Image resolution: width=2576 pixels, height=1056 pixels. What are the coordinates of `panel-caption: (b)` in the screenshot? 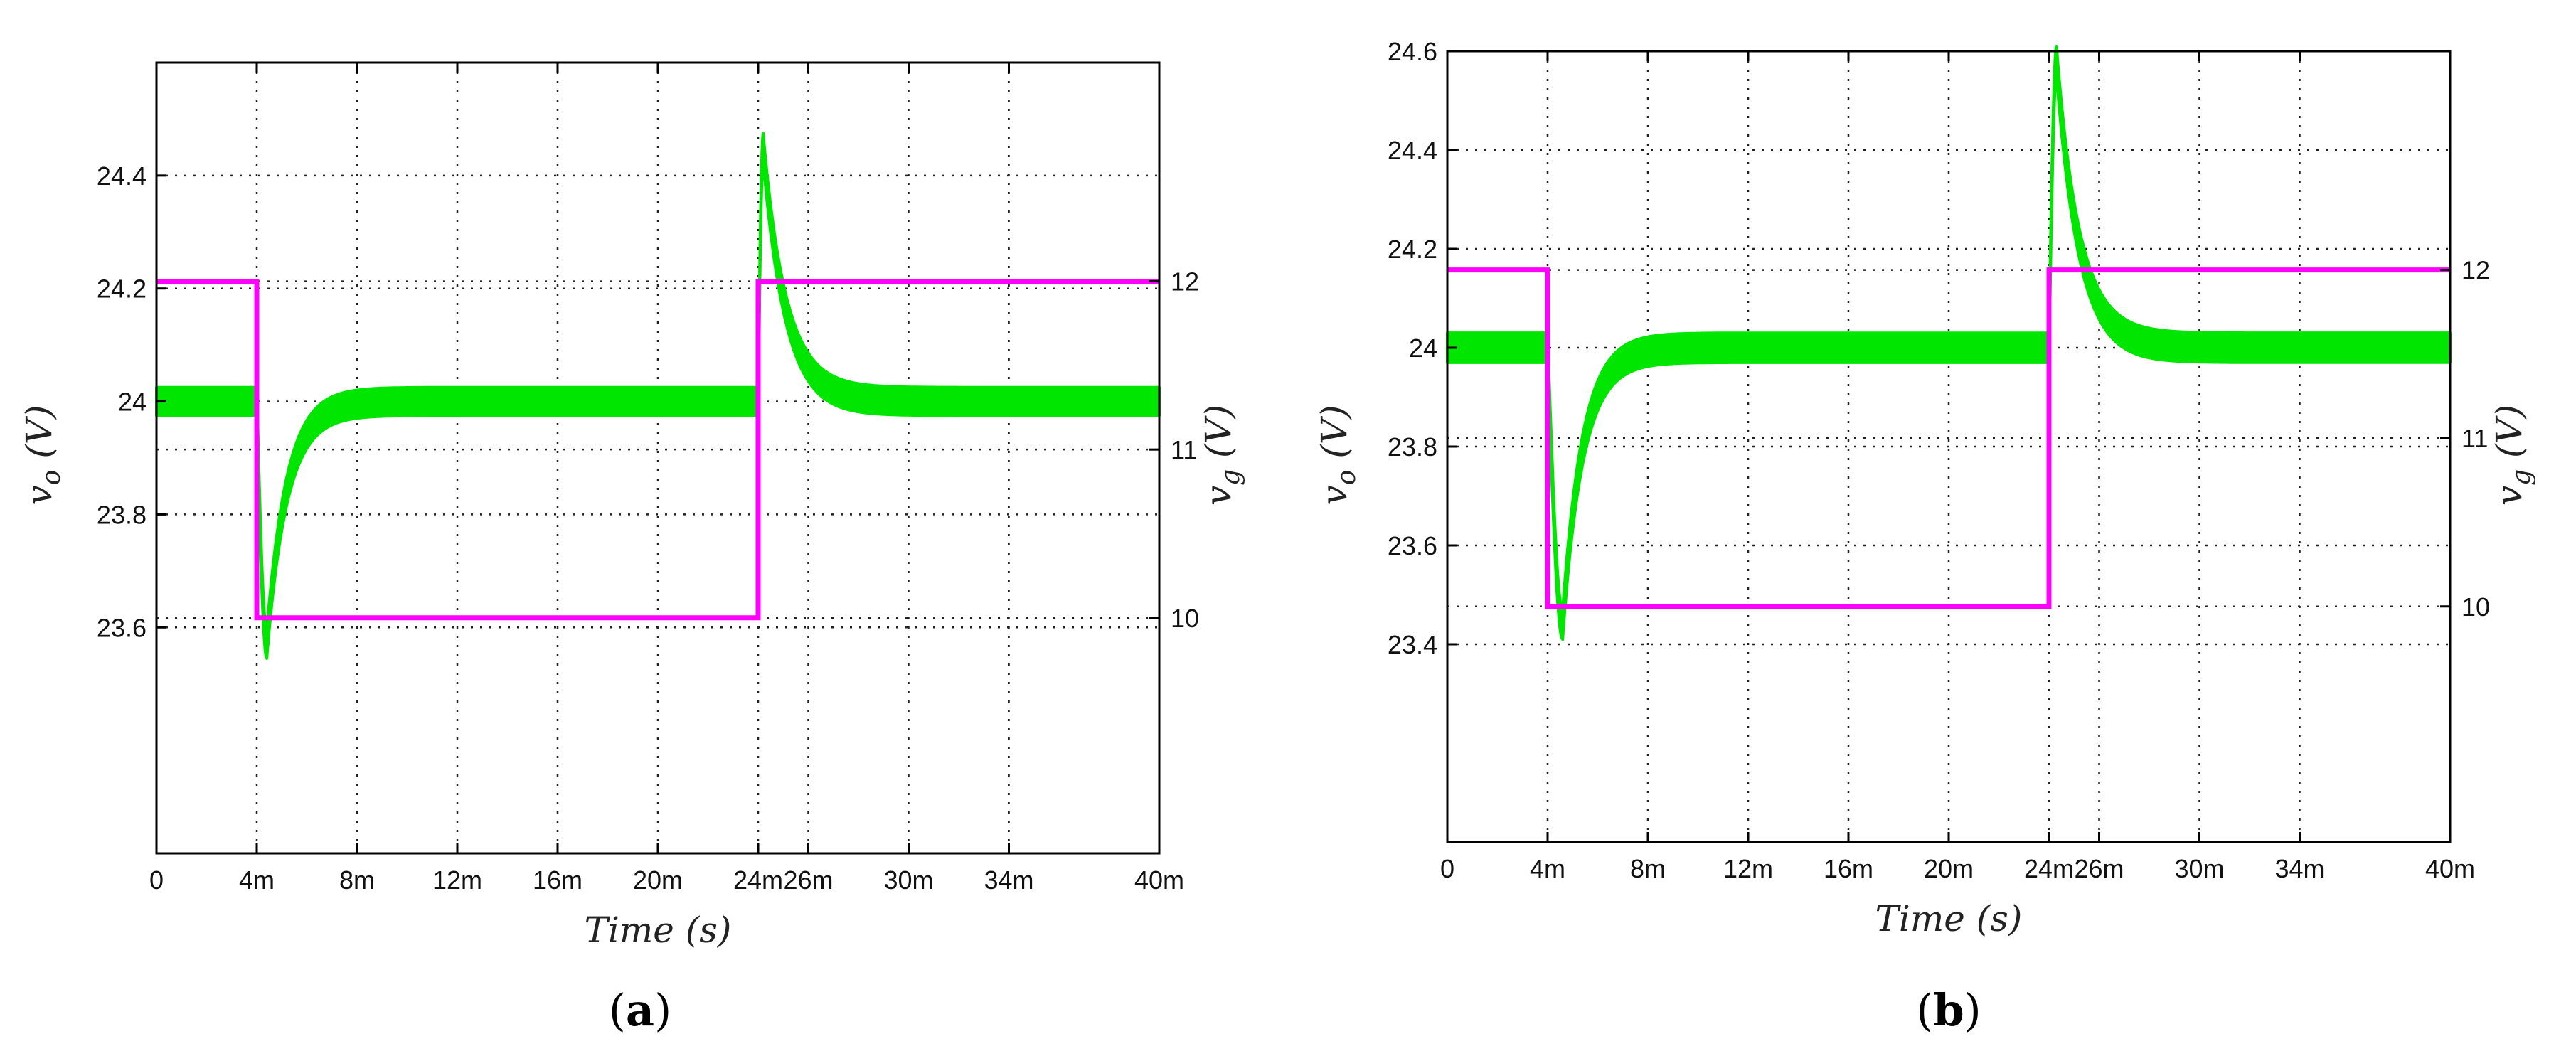 It's located at (1948, 1010).